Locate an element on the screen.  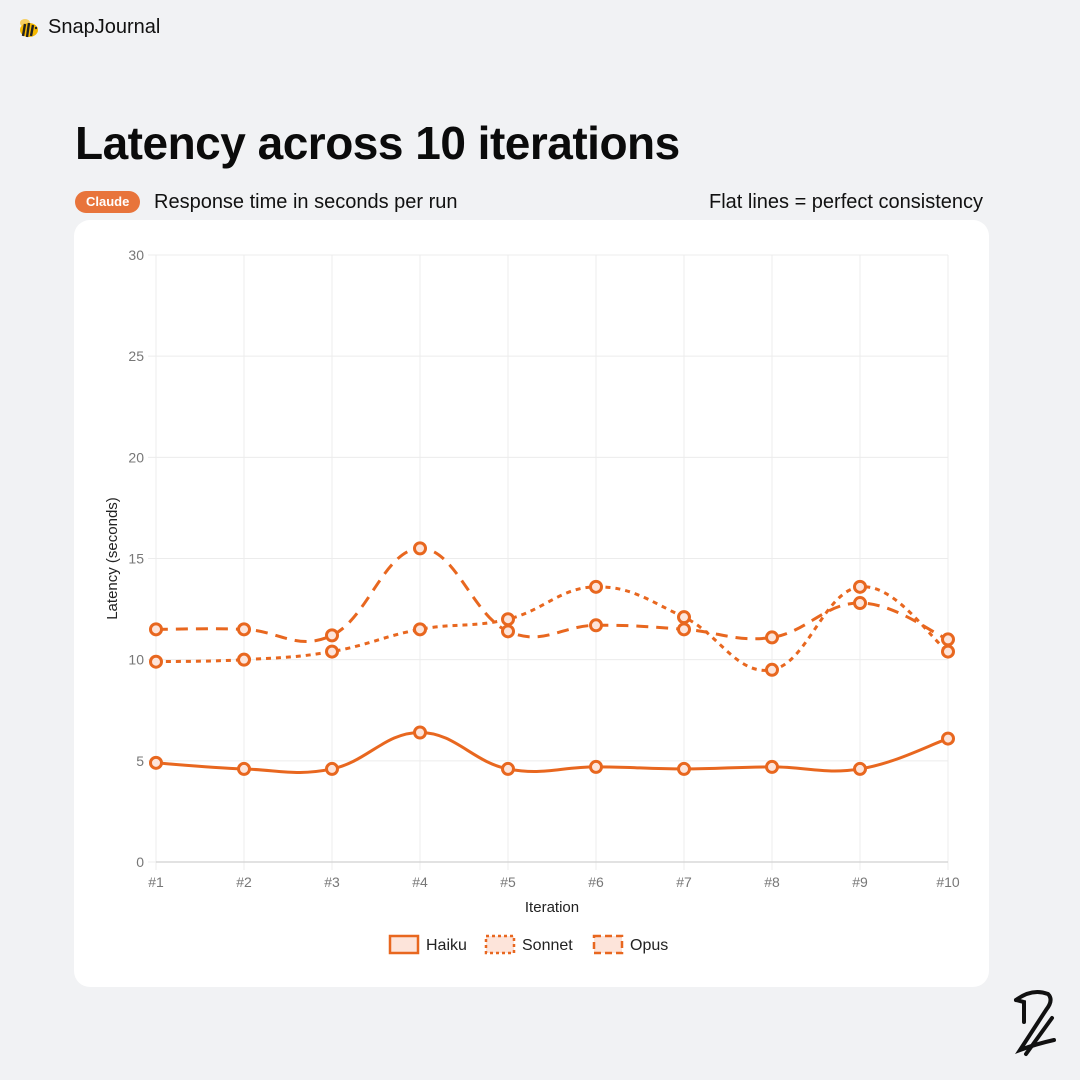
legend-swatch-opus is located at coordinates (608, 944).